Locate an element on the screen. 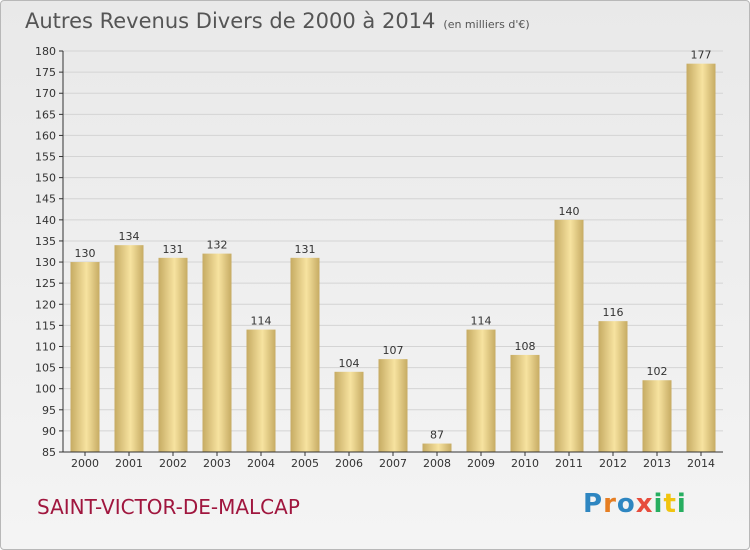  y-tick-label: 145 is located at coordinates (45, 199).